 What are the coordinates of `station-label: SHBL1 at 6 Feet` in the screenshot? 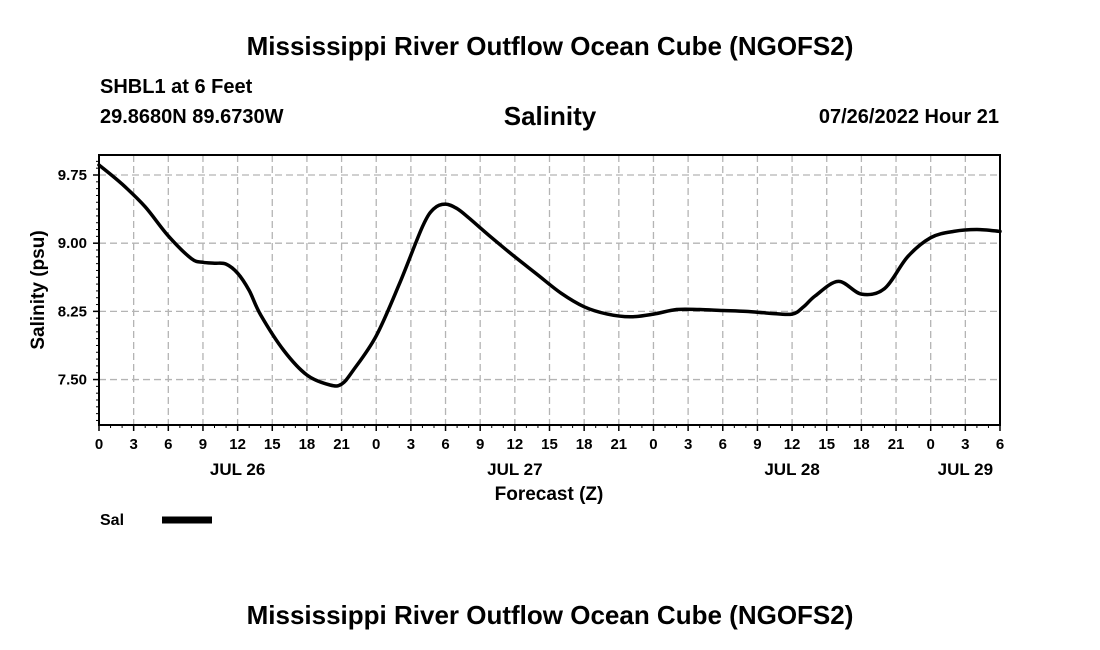 It's located at (176, 87).